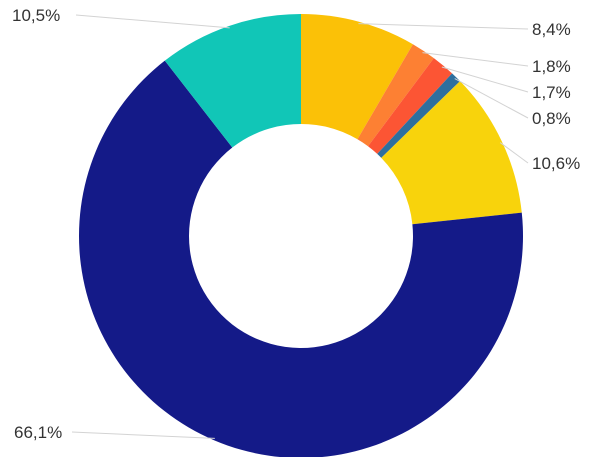 This screenshot has height=457, width=594. I want to click on donut-slice-8-4pct, so click(357, 77).